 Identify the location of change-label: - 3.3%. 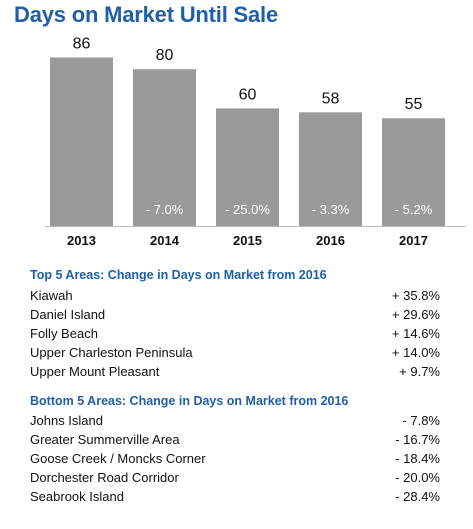
(331, 209).